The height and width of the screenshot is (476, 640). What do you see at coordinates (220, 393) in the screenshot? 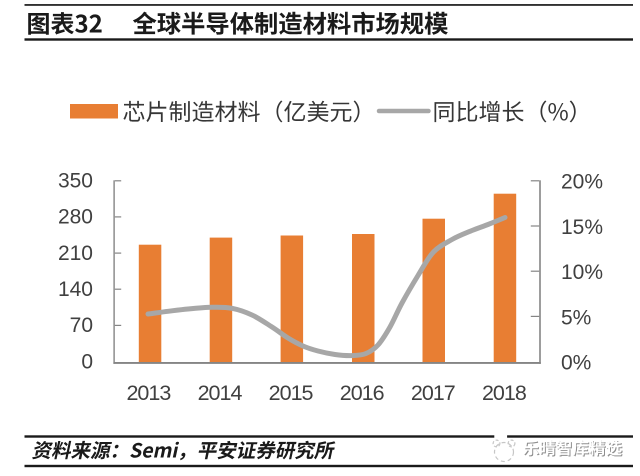
I see `svg-text: 2014` at bounding box center [220, 393].